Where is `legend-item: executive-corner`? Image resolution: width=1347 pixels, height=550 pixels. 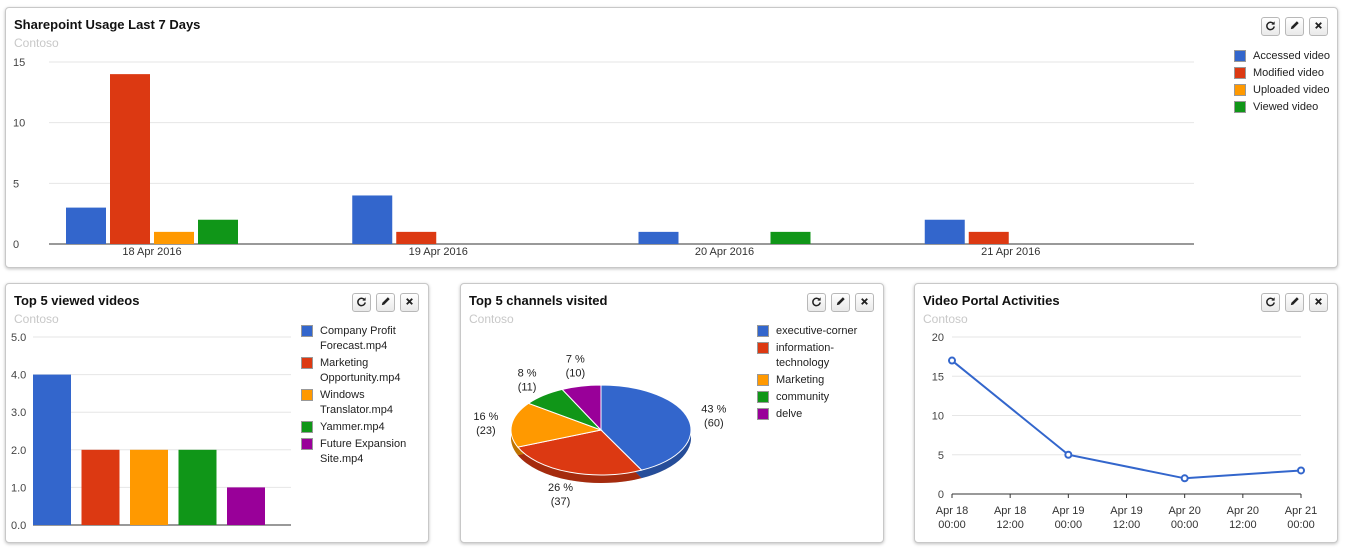
legend-item: executive-corner is located at coordinates (814, 331).